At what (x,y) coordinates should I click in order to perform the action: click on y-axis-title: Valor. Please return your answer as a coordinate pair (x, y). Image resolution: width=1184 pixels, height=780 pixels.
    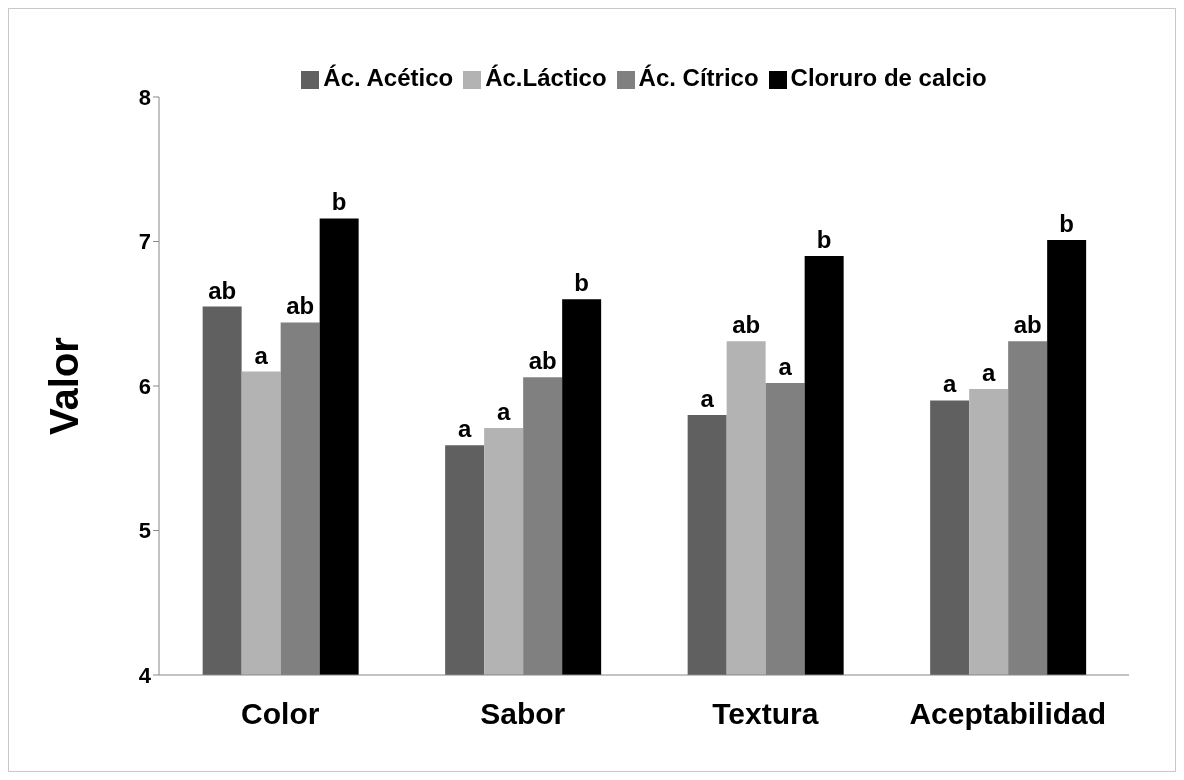
    Looking at the image, I should click on (64, 386).